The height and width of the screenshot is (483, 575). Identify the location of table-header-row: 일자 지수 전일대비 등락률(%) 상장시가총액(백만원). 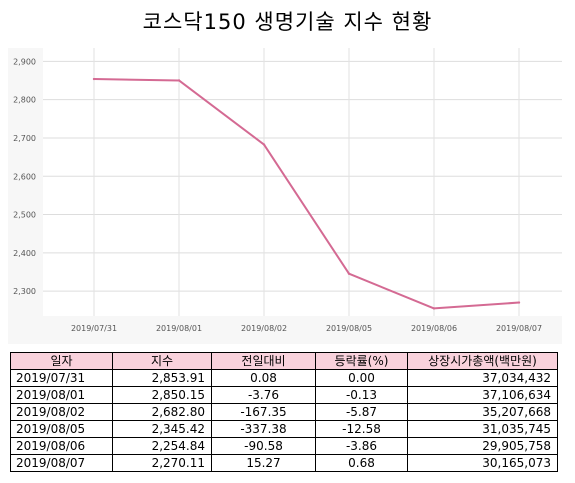
(284, 361).